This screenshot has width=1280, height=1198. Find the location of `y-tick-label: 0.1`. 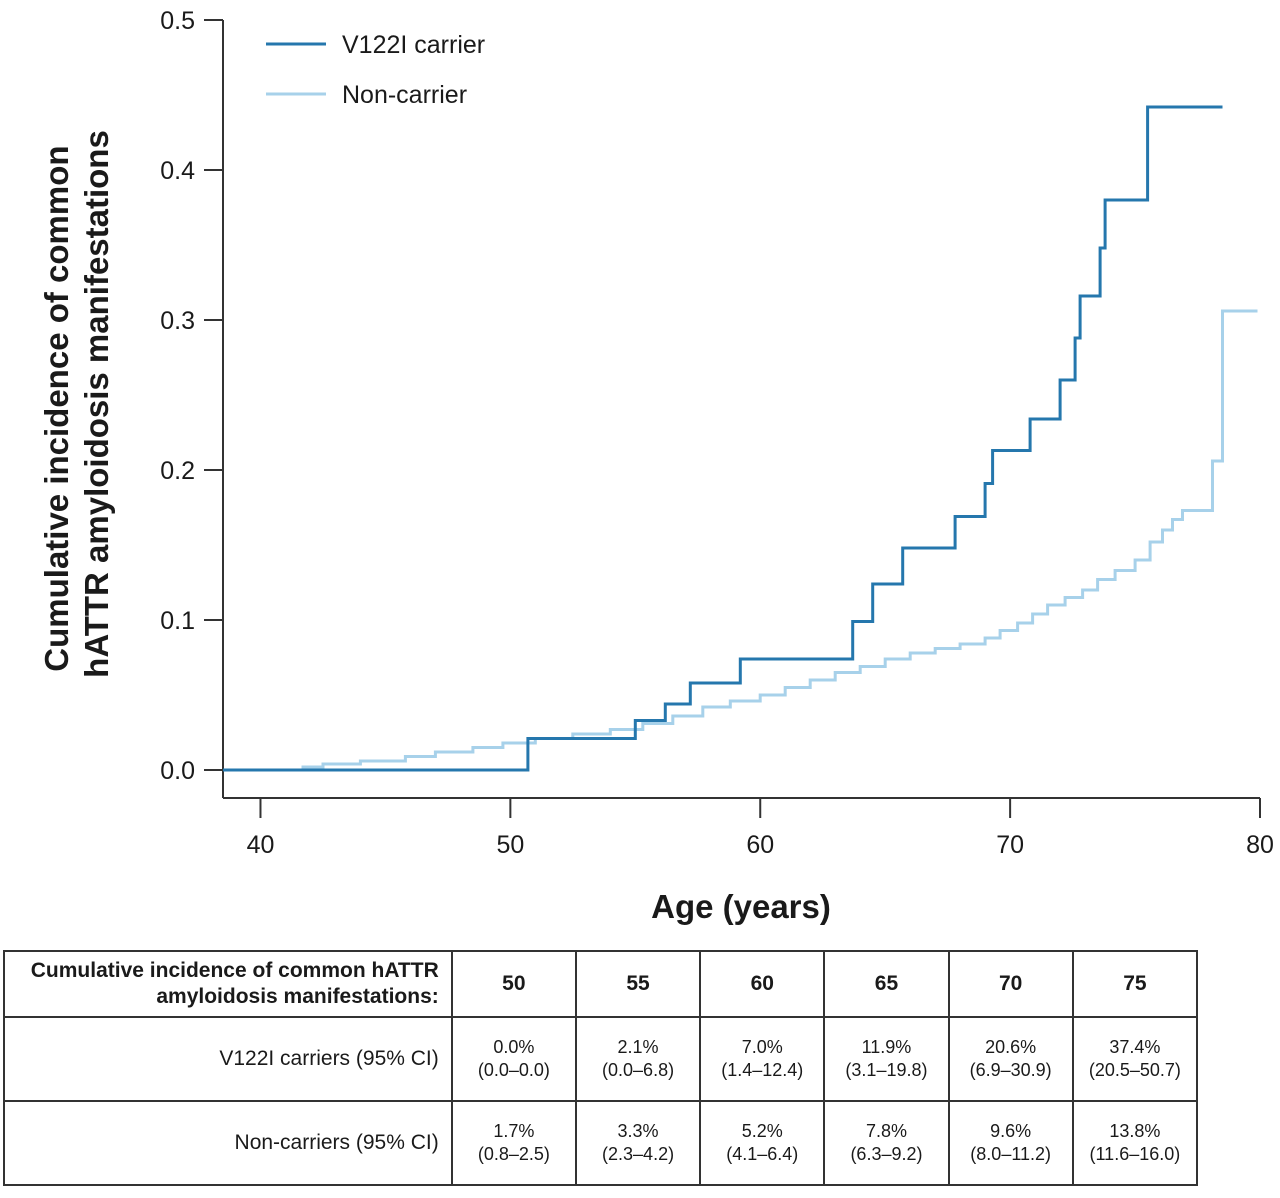

y-tick-label: 0.1 is located at coordinates (177, 621).